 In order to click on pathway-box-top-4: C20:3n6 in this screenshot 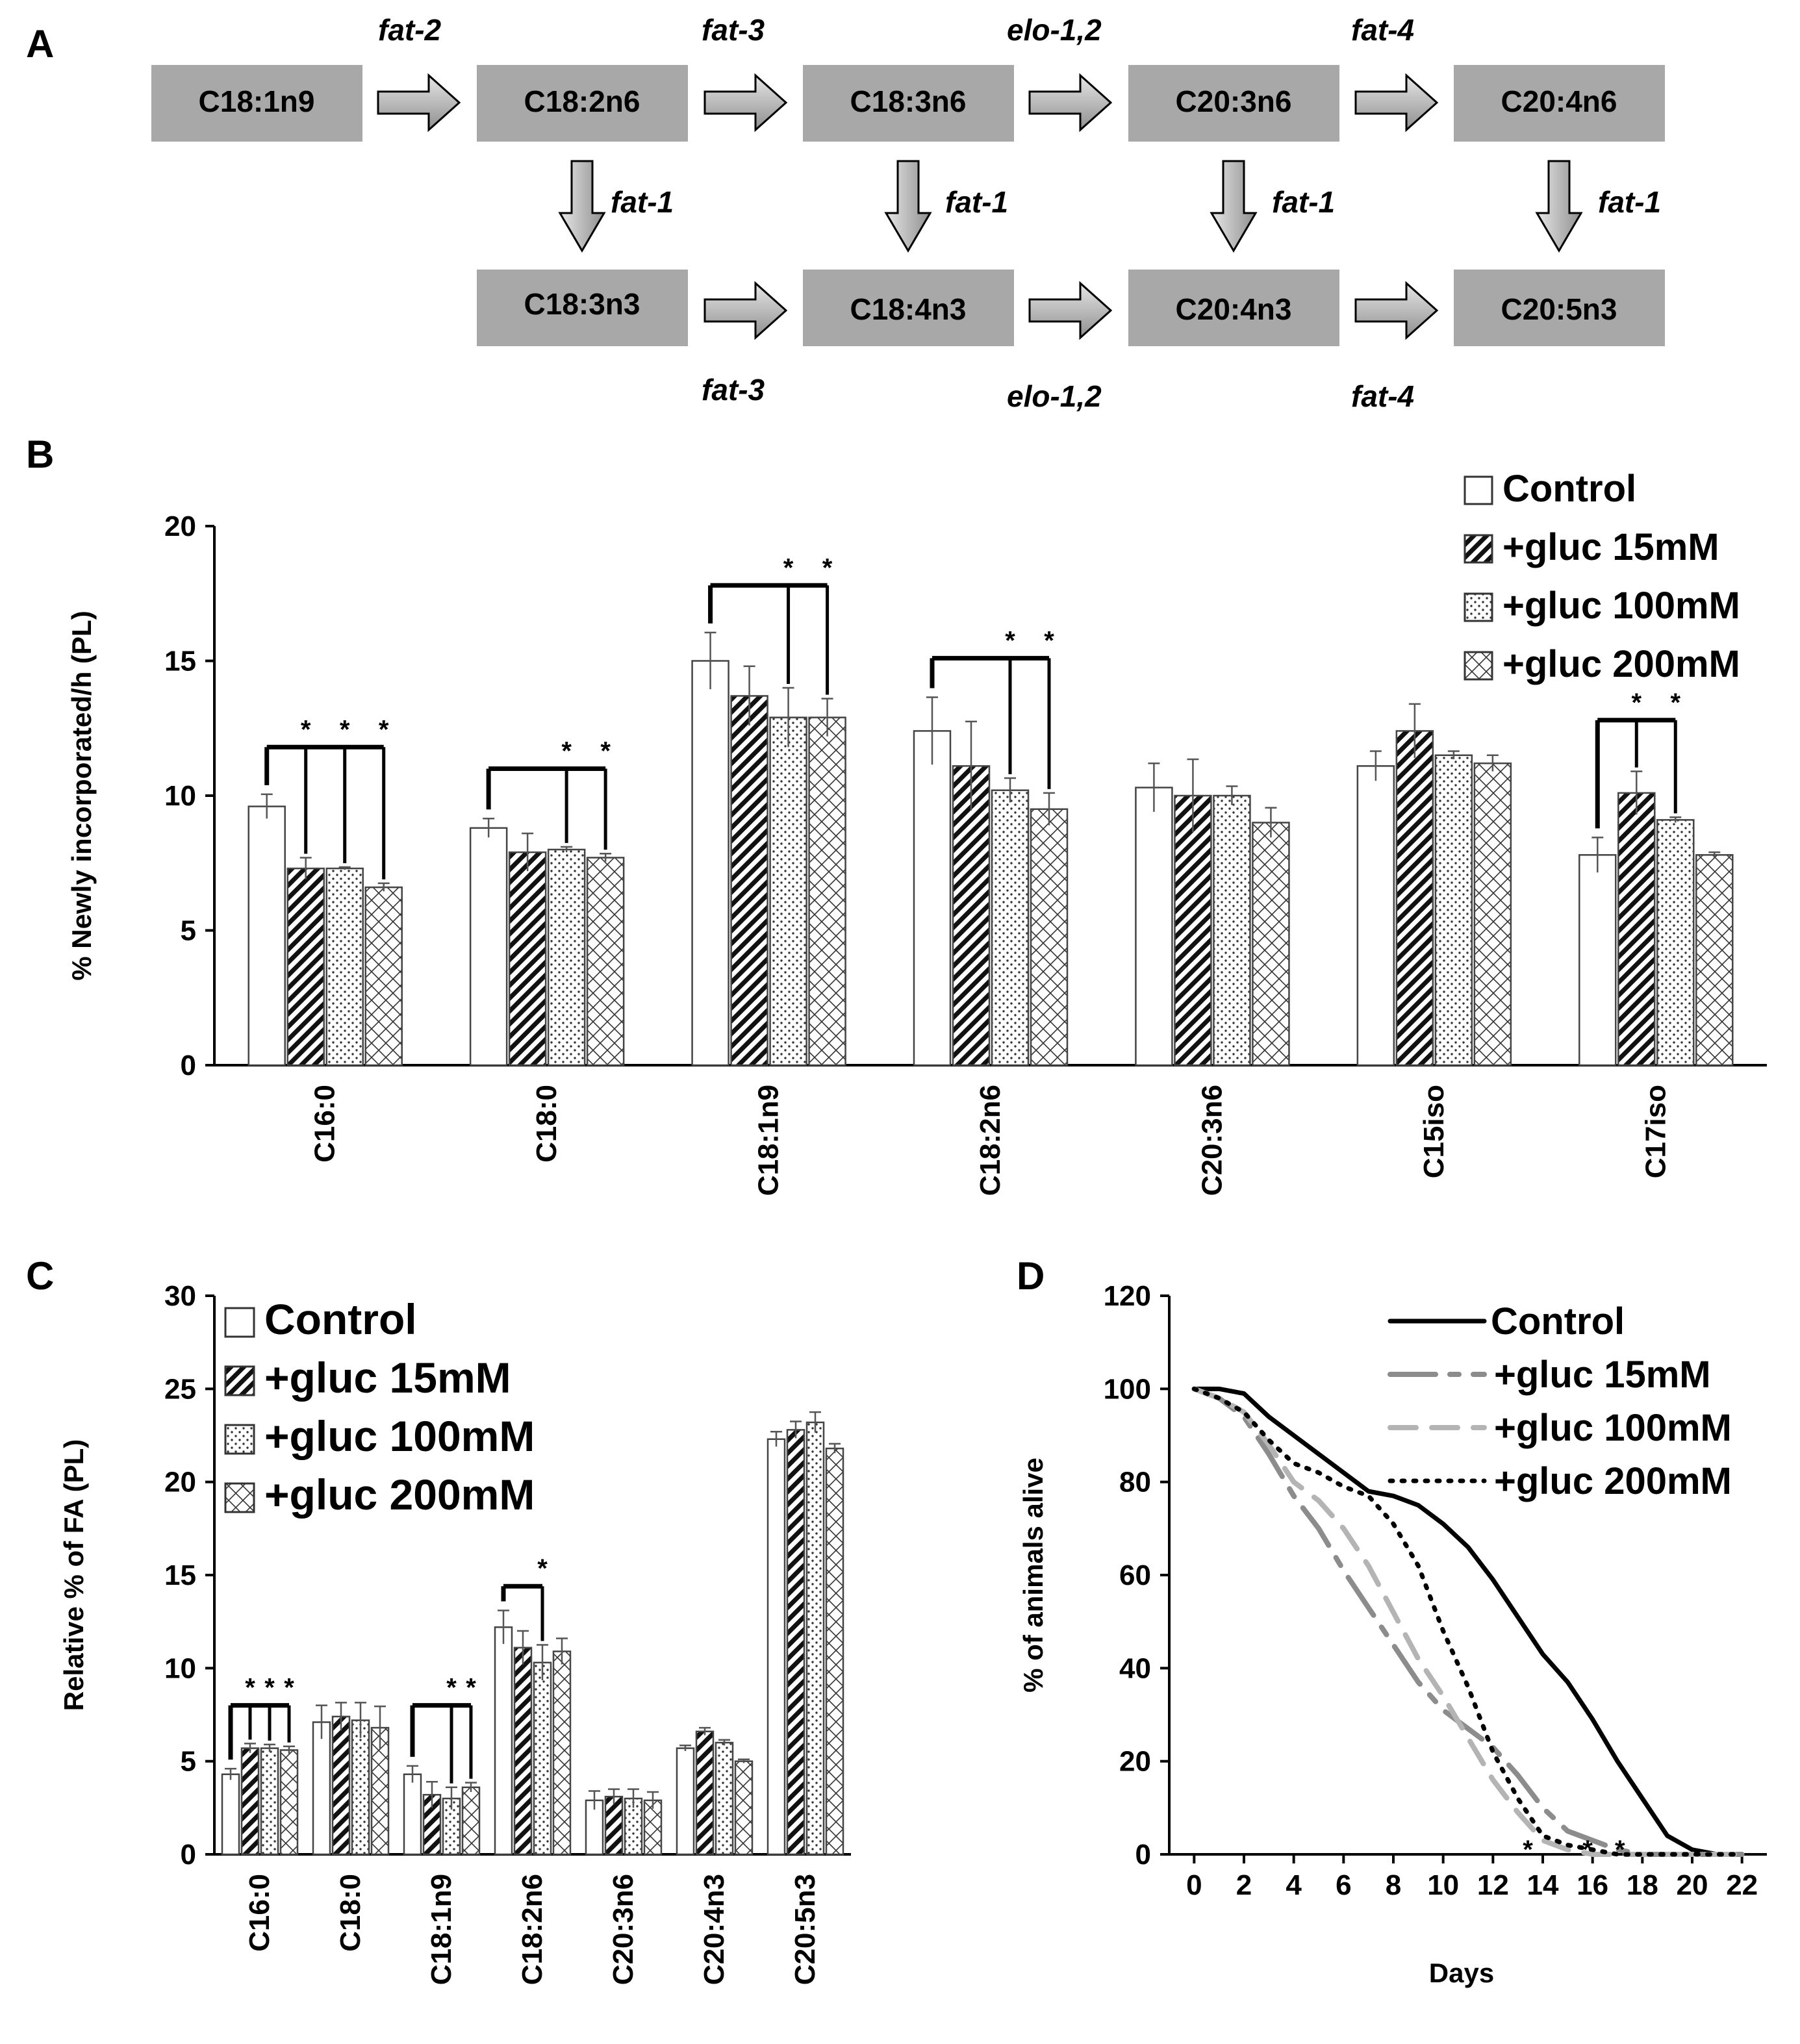, I will do `click(1233, 103)`.